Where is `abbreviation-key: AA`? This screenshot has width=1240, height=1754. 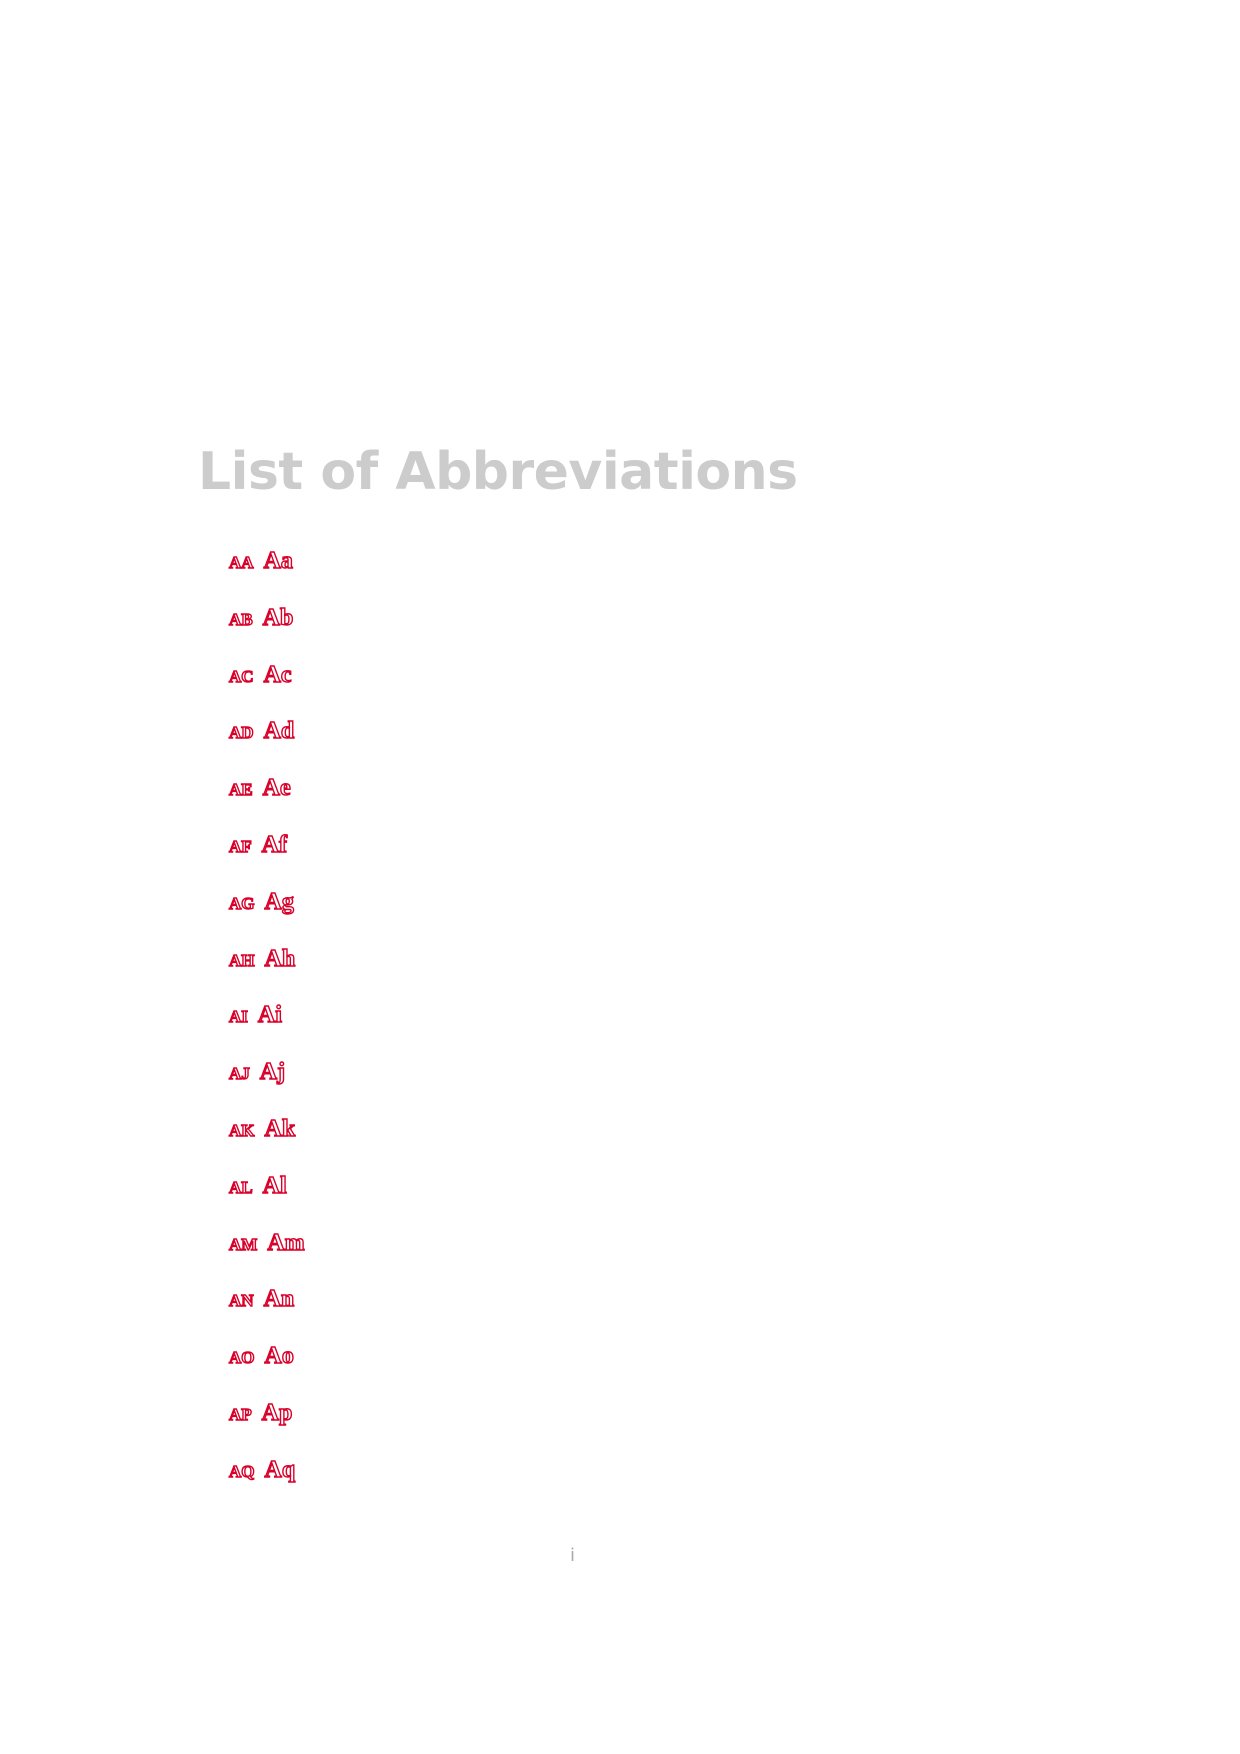 abbreviation-key: AA is located at coordinates (241, 560).